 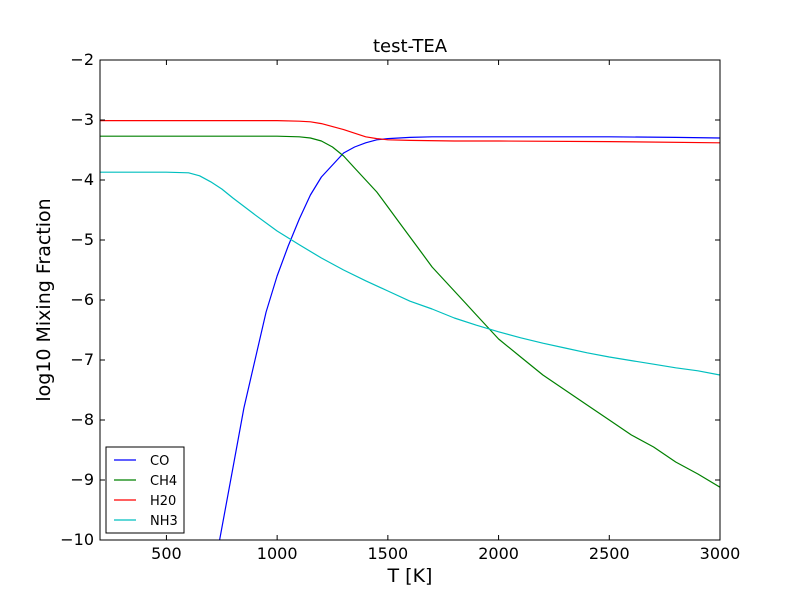 What do you see at coordinates (82, 59) in the screenshot?
I see `y-tick-label: −2` at bounding box center [82, 59].